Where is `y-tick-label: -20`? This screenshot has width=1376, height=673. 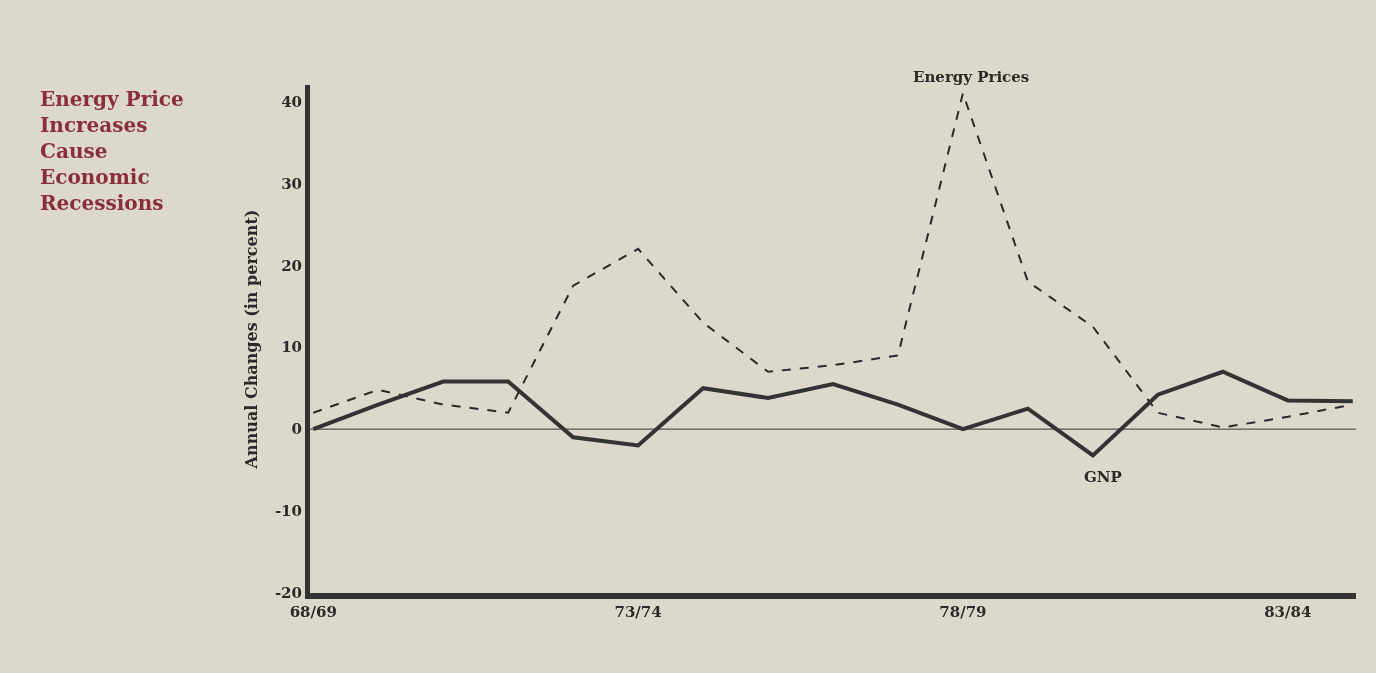
y-tick-label: -20 is located at coordinates (288, 593).